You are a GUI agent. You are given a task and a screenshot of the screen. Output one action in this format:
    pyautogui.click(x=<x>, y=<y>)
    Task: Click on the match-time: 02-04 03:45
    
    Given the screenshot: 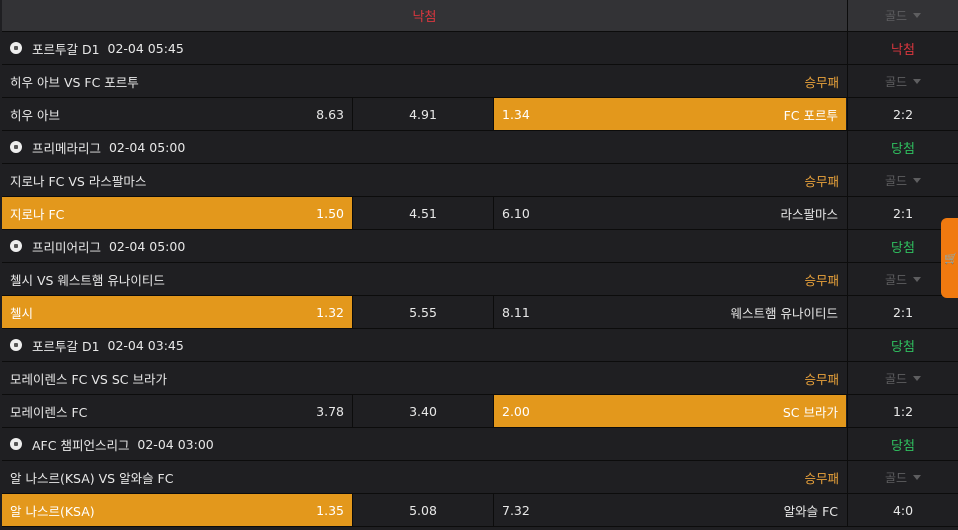 What is the action you would take?
    pyautogui.click(x=145, y=345)
    